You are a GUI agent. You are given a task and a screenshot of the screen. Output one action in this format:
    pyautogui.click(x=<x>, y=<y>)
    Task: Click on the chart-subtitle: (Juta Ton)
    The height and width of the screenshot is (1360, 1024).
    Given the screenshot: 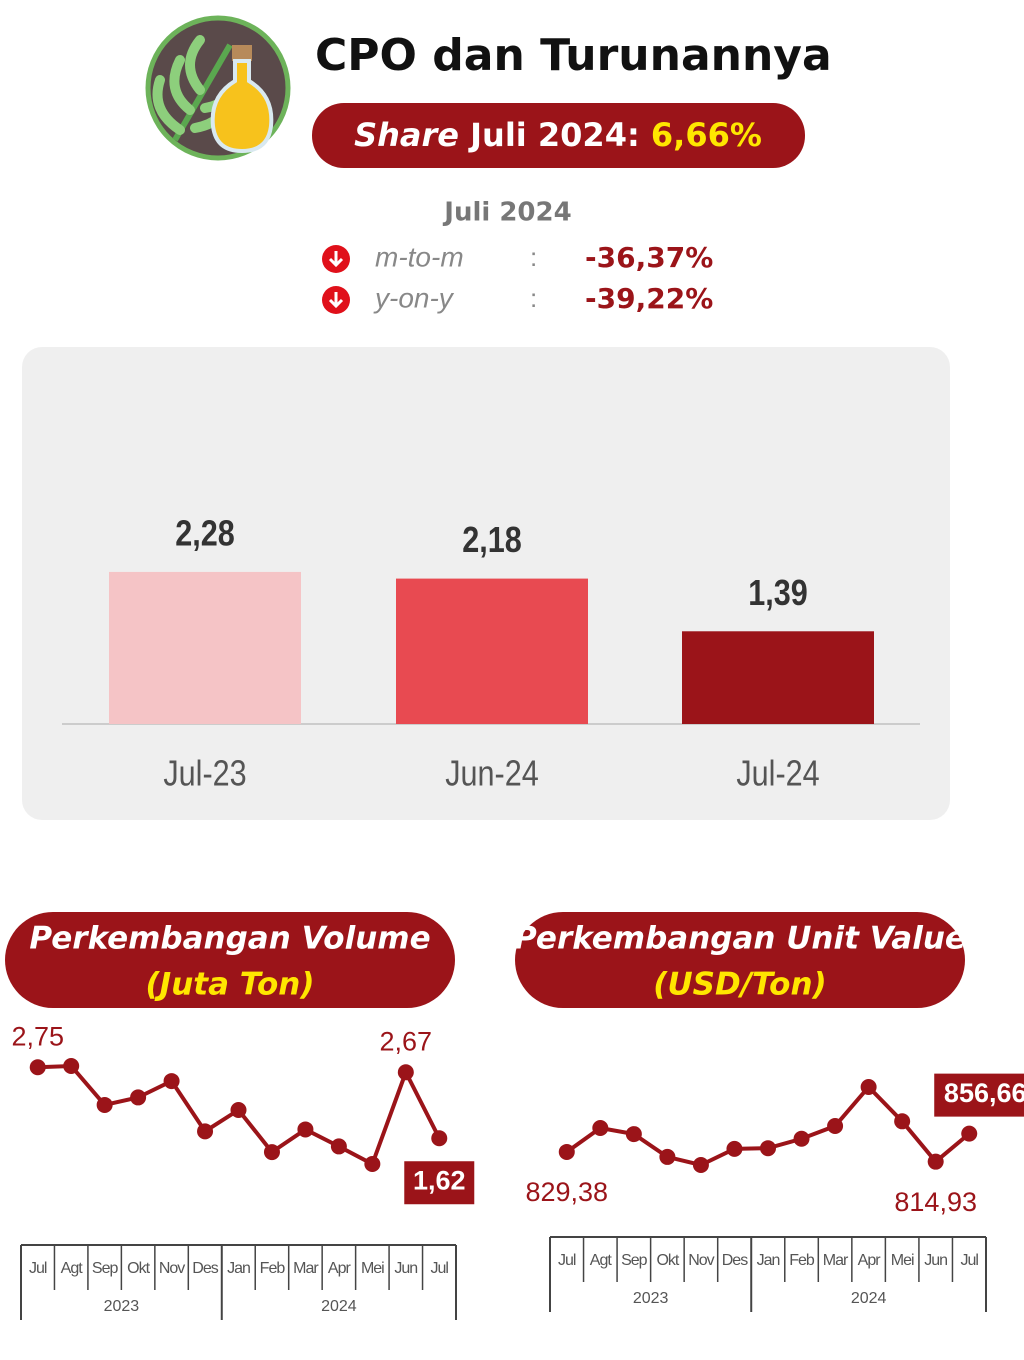 What is the action you would take?
    pyautogui.click(x=230, y=985)
    